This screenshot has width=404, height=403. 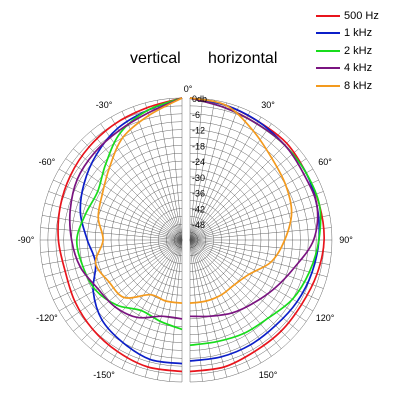 I want to click on legend-label: 500 Hz, so click(x=361, y=15).